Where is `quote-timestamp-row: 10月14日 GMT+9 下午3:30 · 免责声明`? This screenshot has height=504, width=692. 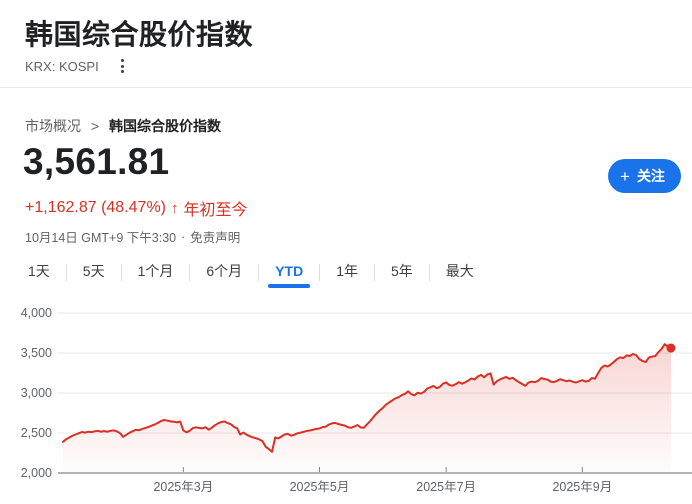
quote-timestamp-row: 10月14日 GMT+9 下午3:30 · 免责声明 is located at coordinates (132, 236).